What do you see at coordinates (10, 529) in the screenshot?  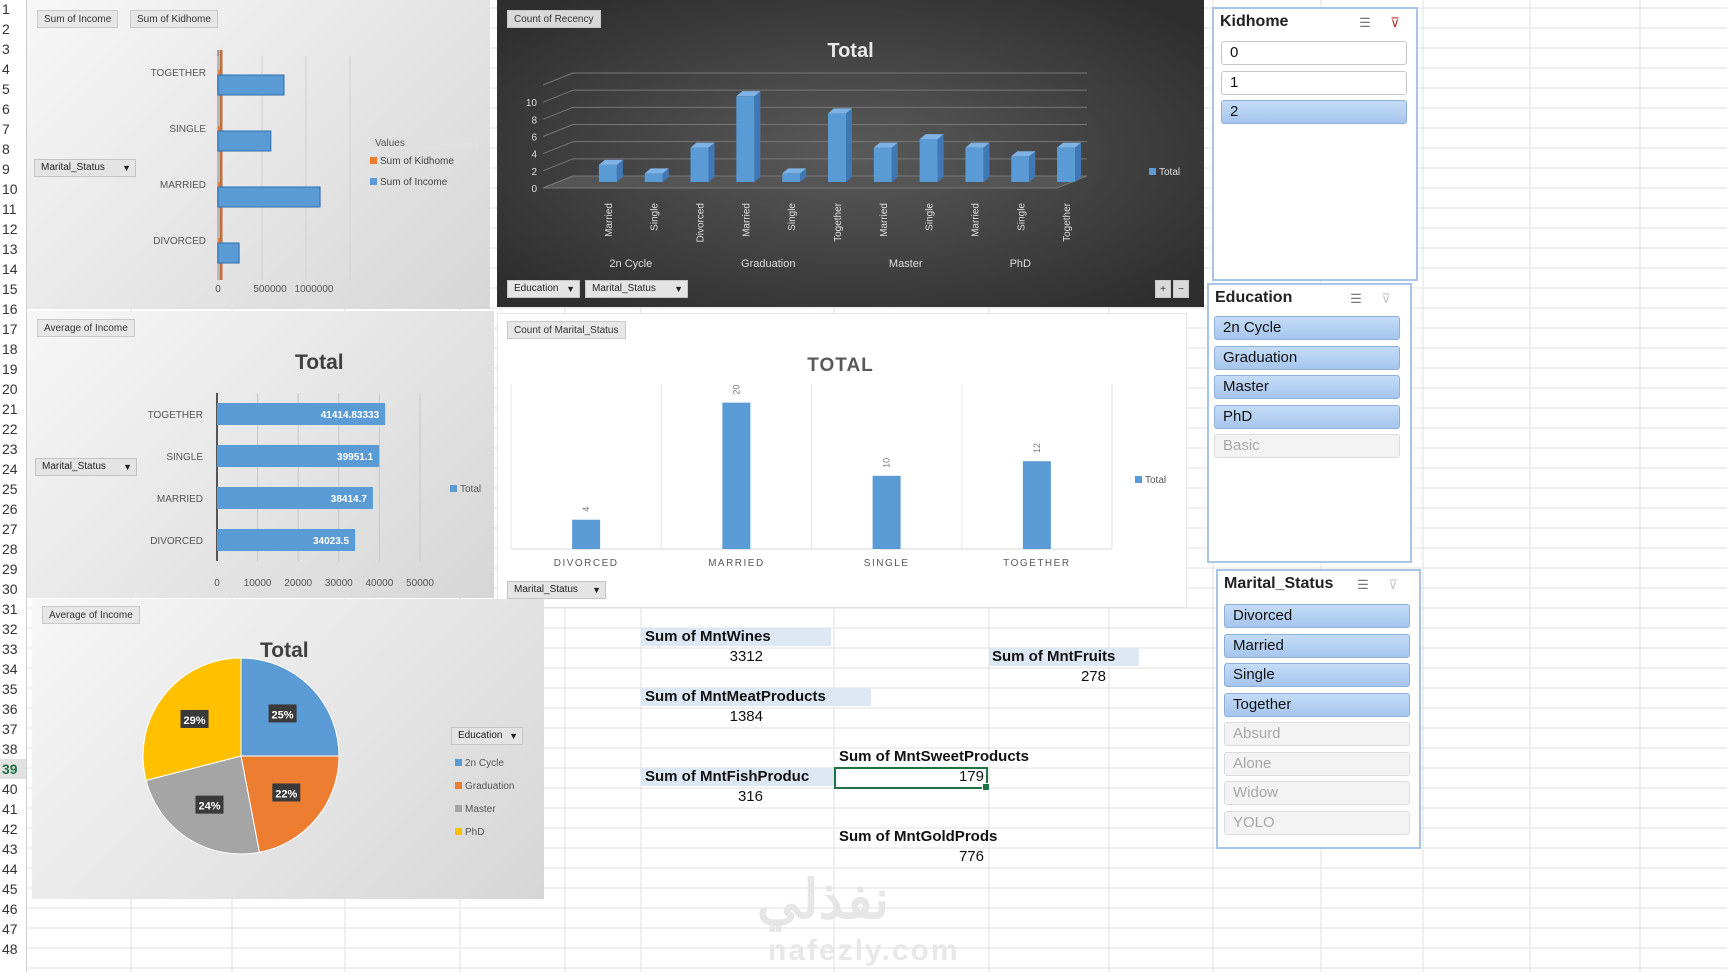 I see `row-number: 27` at bounding box center [10, 529].